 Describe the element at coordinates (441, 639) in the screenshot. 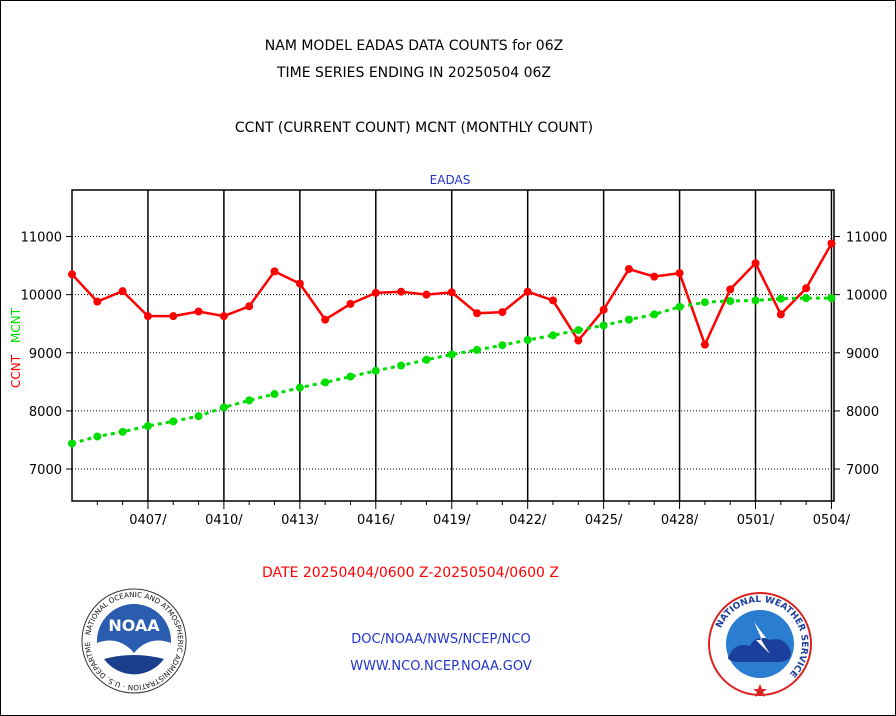

I see `org-path-link: DOC/NOAA/NWS/NCEP/NCO` at that location.